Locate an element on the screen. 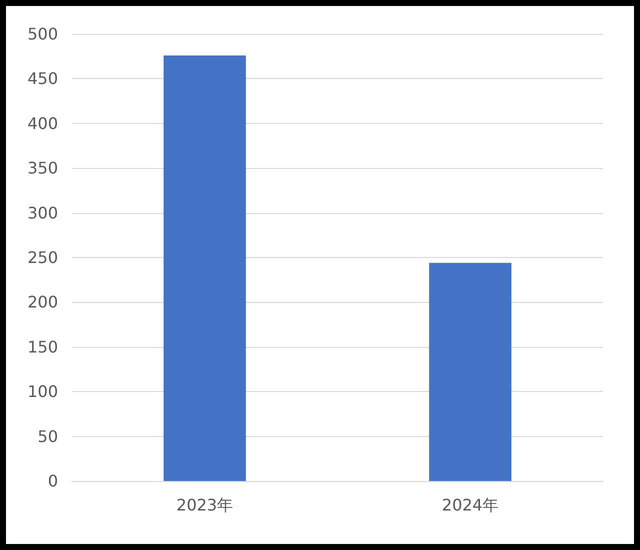 This screenshot has height=550, width=640. x-tick-label: 2024年 is located at coordinates (470, 505).